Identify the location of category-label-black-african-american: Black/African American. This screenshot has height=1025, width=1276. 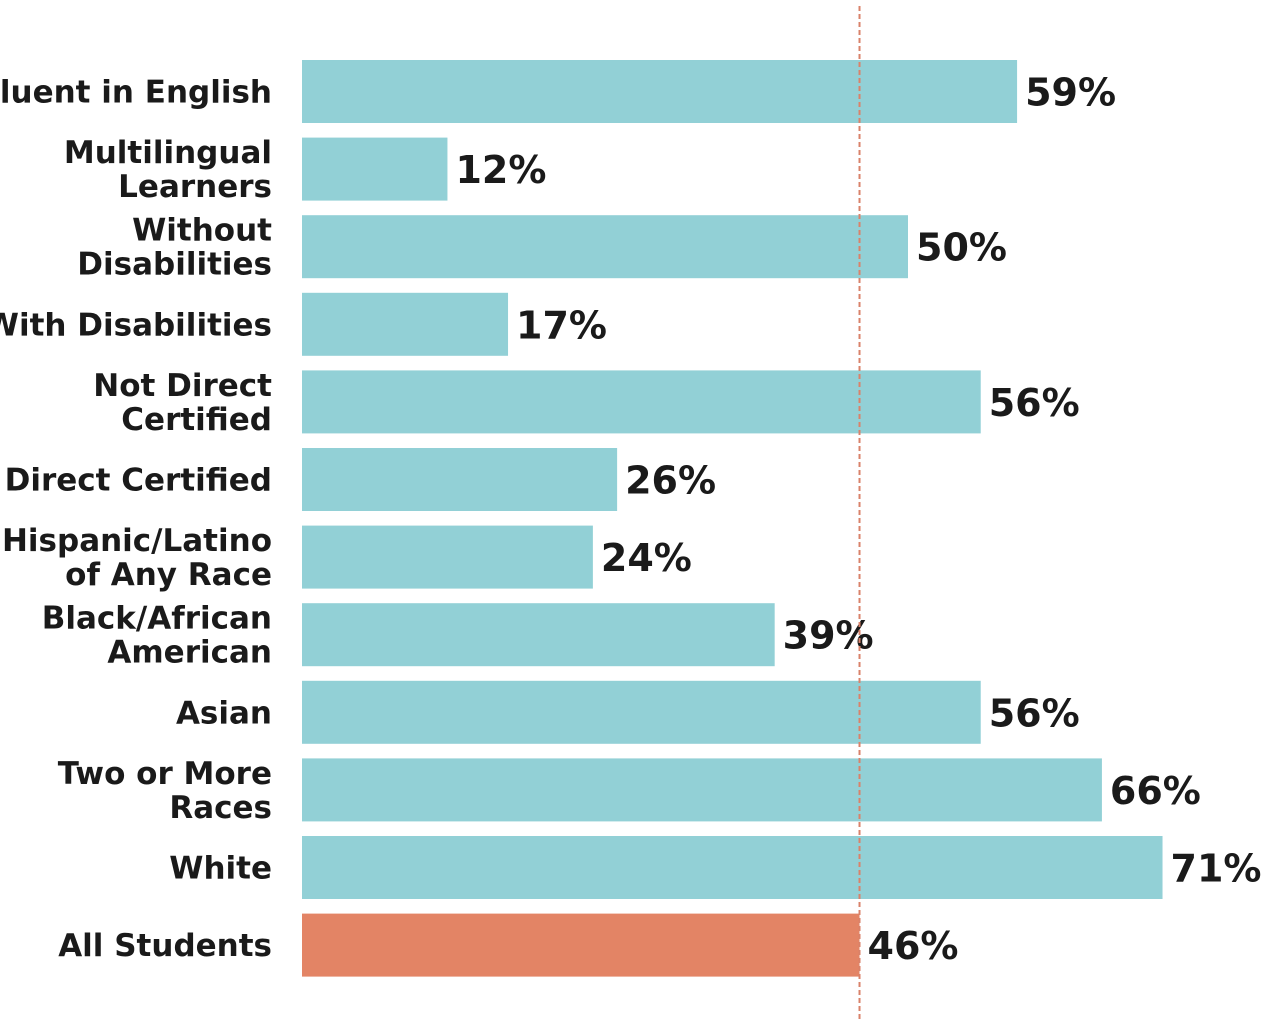
(157, 636).